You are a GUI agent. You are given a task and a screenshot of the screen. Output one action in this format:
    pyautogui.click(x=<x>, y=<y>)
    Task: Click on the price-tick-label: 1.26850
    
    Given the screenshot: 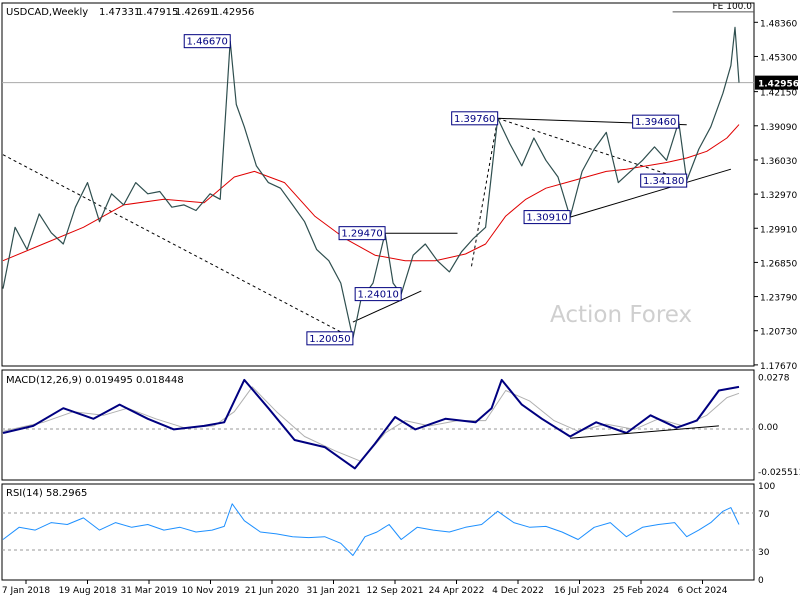 What is the action you would take?
    pyautogui.click(x=778, y=264)
    